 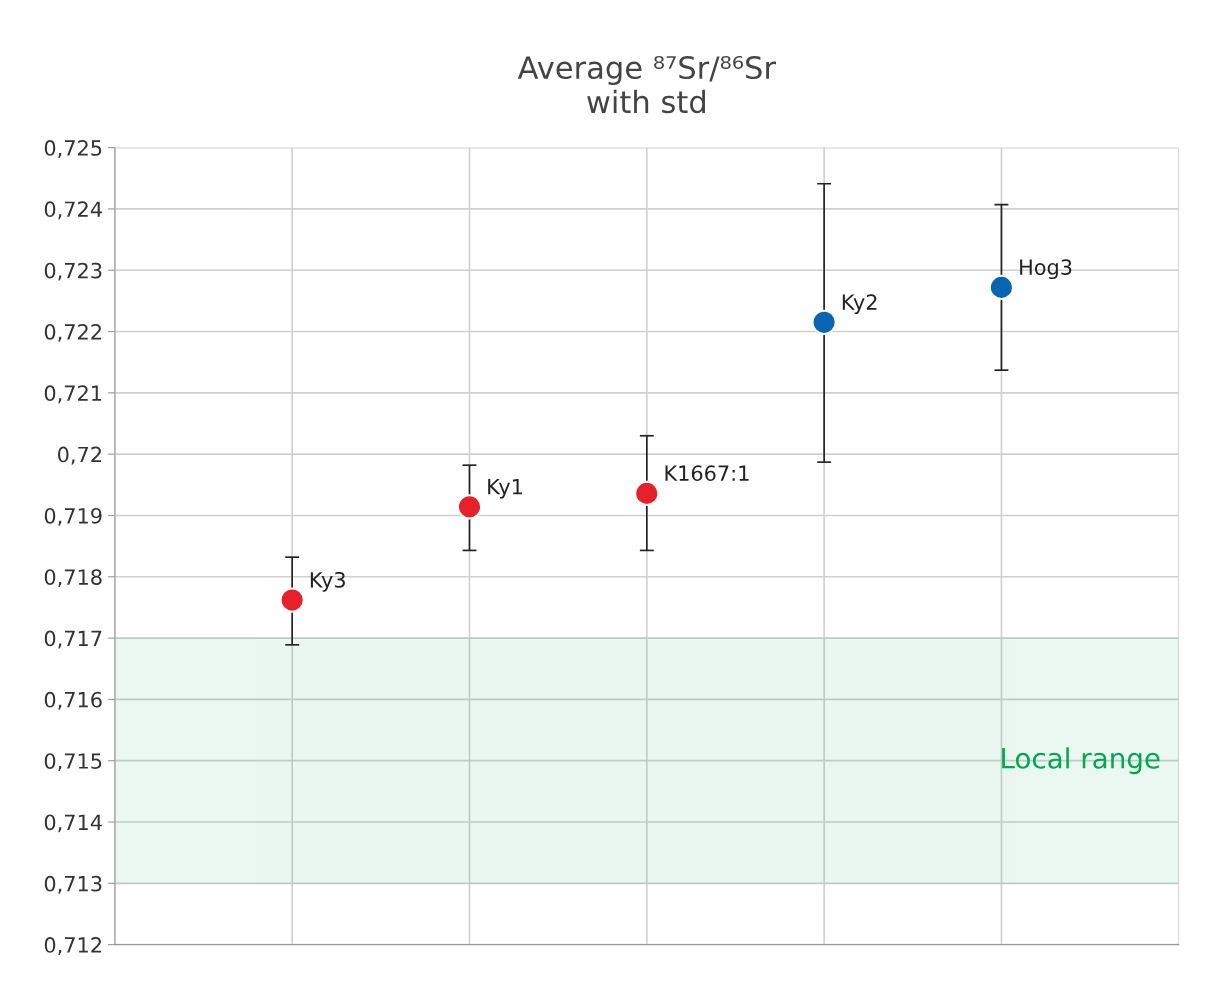 What do you see at coordinates (73, 823) in the screenshot?
I see `y-tick-label: 0,714` at bounding box center [73, 823].